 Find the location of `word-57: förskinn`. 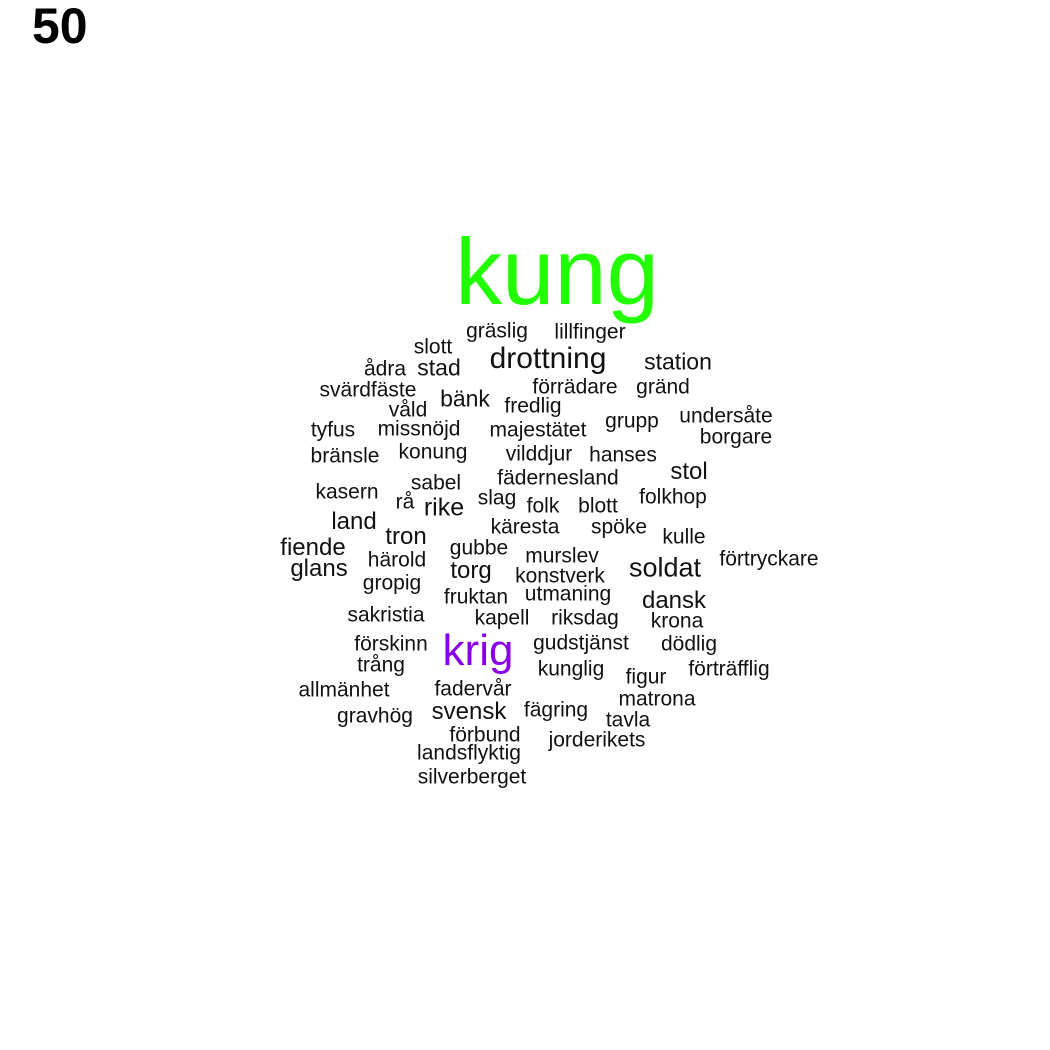

word-57: förskinn is located at coordinates (391, 644).